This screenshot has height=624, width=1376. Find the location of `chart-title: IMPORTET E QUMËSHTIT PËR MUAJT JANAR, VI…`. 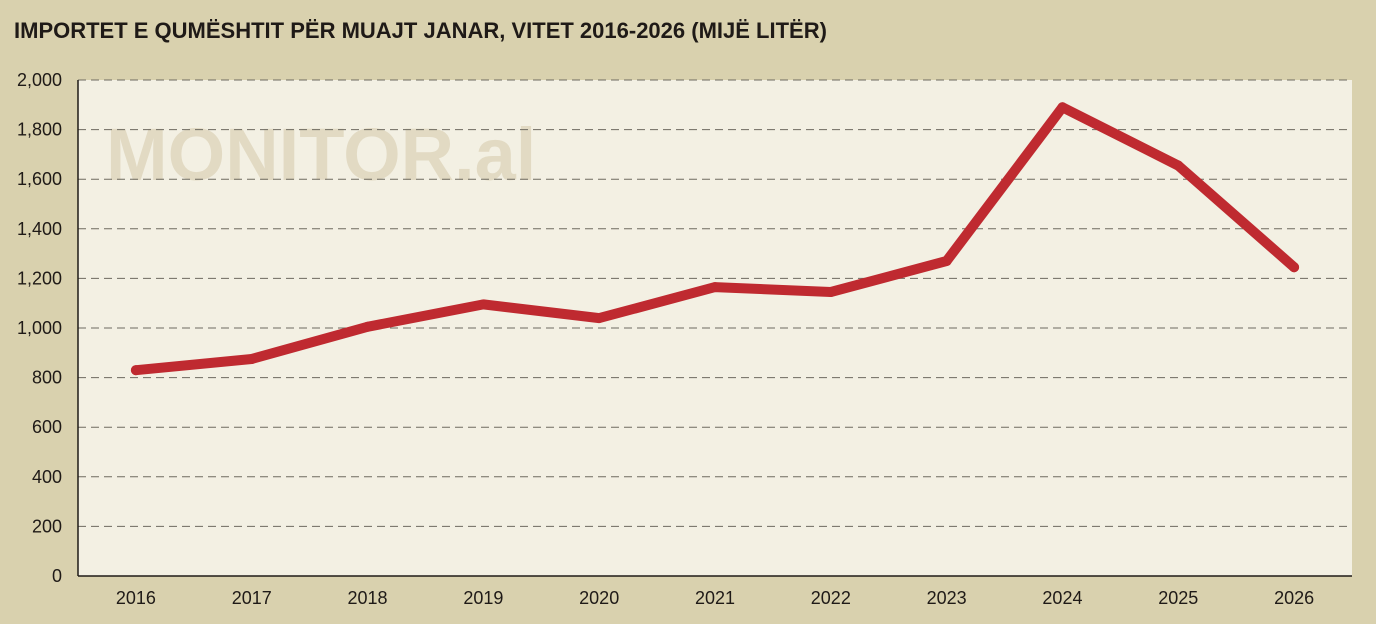

chart-title: IMPORTET E QUMËSHTIT PËR MUAJT JANAR, VI… is located at coordinates (420, 30).